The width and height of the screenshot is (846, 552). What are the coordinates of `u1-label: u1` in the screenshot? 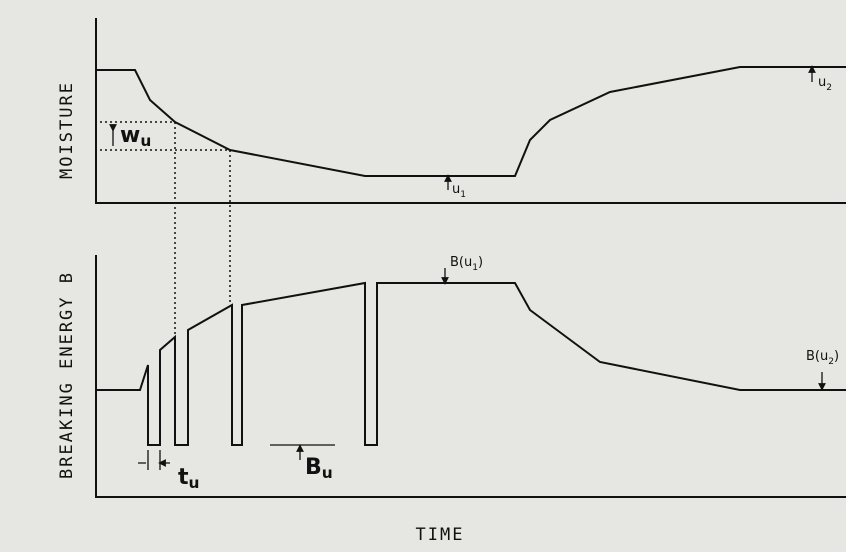 It's located at (459, 191).